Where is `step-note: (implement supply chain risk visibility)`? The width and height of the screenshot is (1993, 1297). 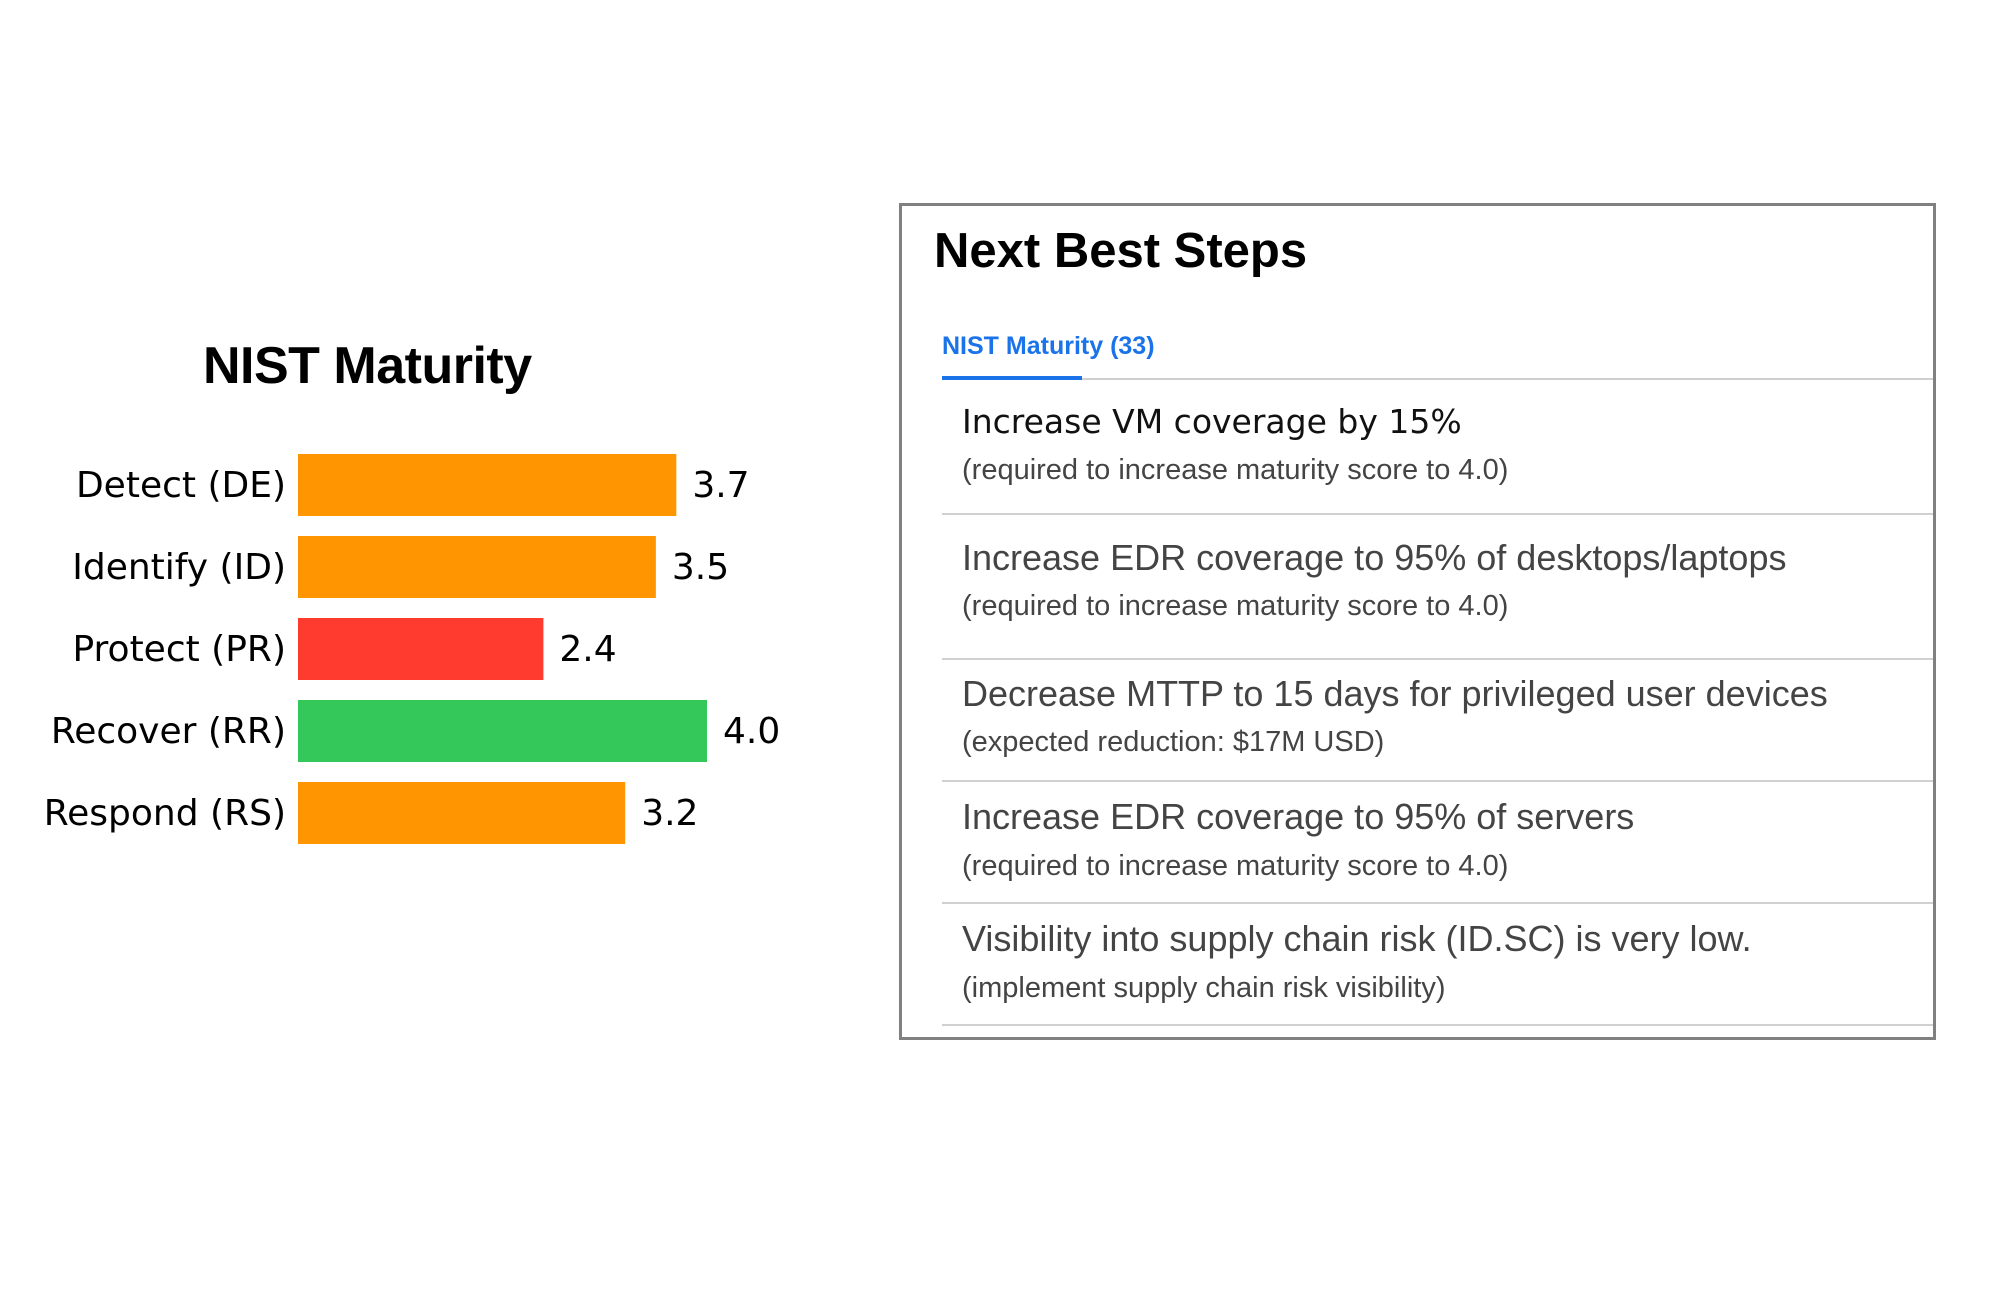 step-note: (implement supply chain risk visibility) is located at coordinates (1204, 988).